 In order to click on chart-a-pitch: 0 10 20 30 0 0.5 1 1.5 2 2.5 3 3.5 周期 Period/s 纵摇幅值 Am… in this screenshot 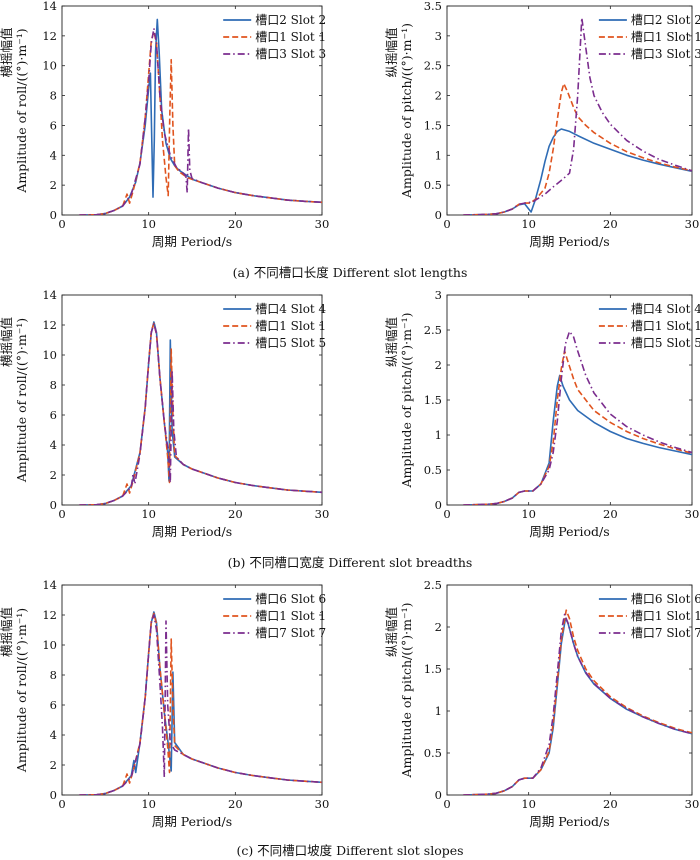, I will do `click(542, 124)`.